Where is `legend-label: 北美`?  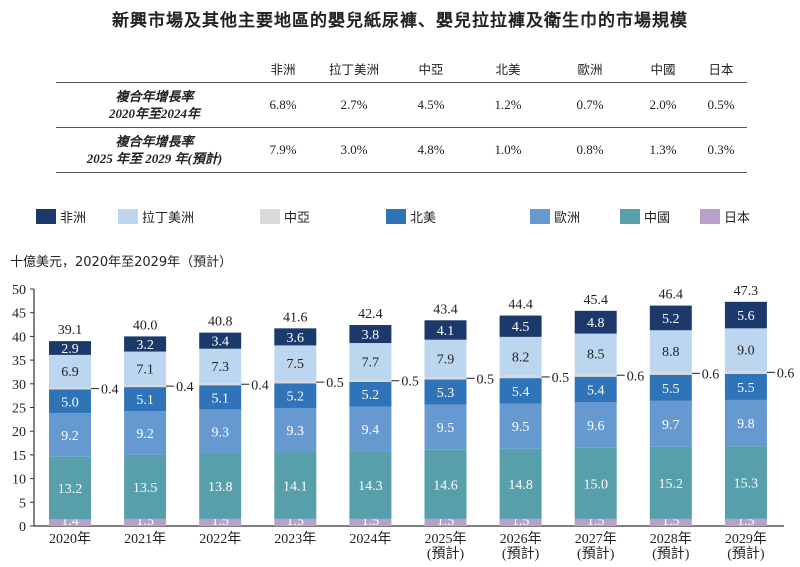 legend-label: 北美 is located at coordinates (423, 218).